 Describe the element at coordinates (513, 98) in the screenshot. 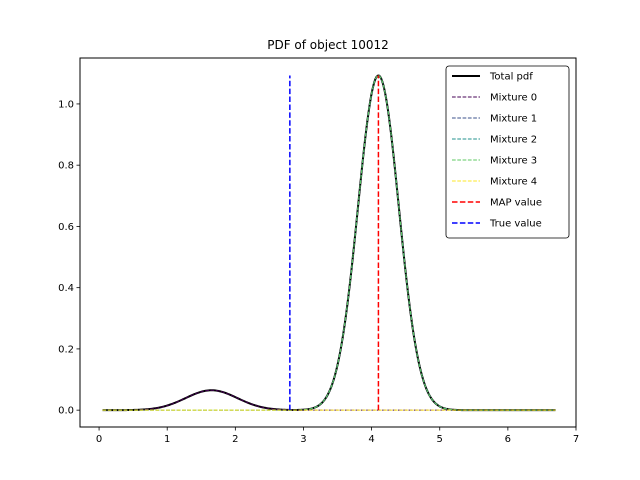

I see `legend-label-mixture-0: Mixture 0` at that location.